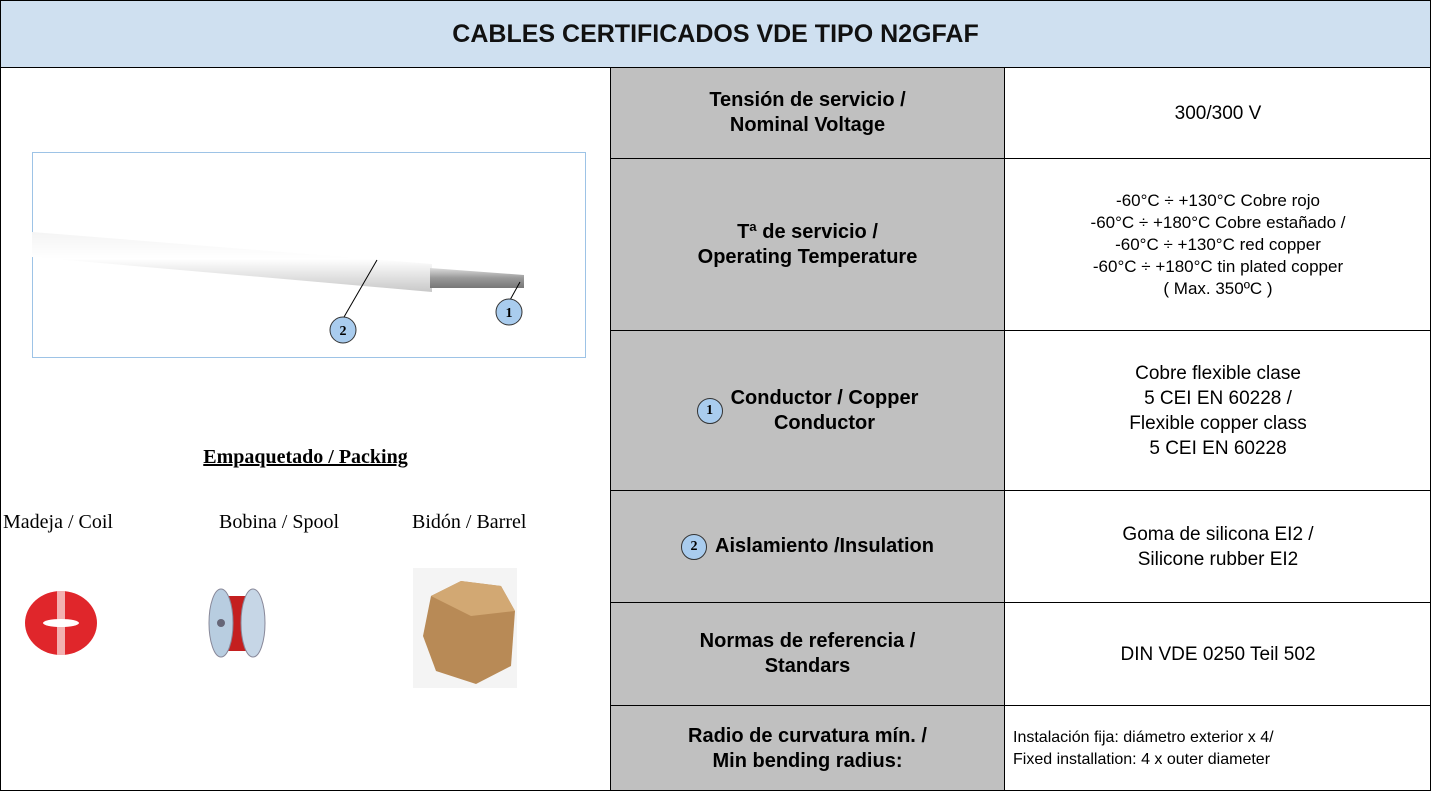 The height and width of the screenshot is (791, 1431). I want to click on label-text: 2 Aislamiento /Insulation, so click(807, 546).